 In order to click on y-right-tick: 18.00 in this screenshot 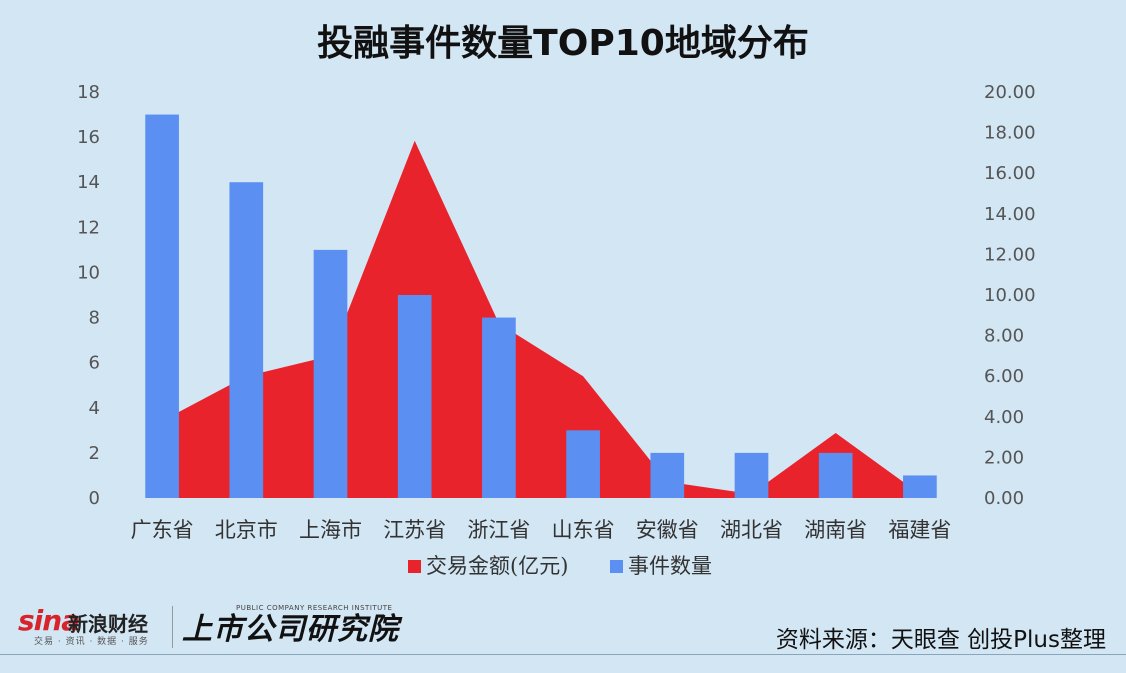, I will do `click(1010, 133)`.